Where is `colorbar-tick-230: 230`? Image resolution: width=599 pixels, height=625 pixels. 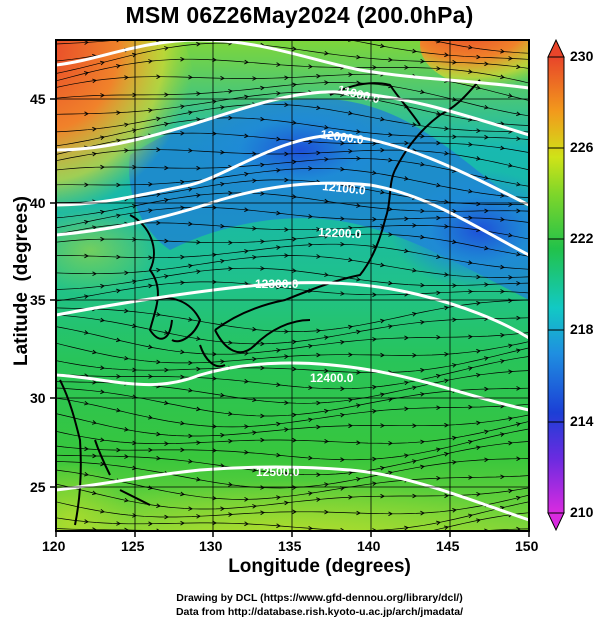
colorbar-tick-230: 230 is located at coordinates (582, 56).